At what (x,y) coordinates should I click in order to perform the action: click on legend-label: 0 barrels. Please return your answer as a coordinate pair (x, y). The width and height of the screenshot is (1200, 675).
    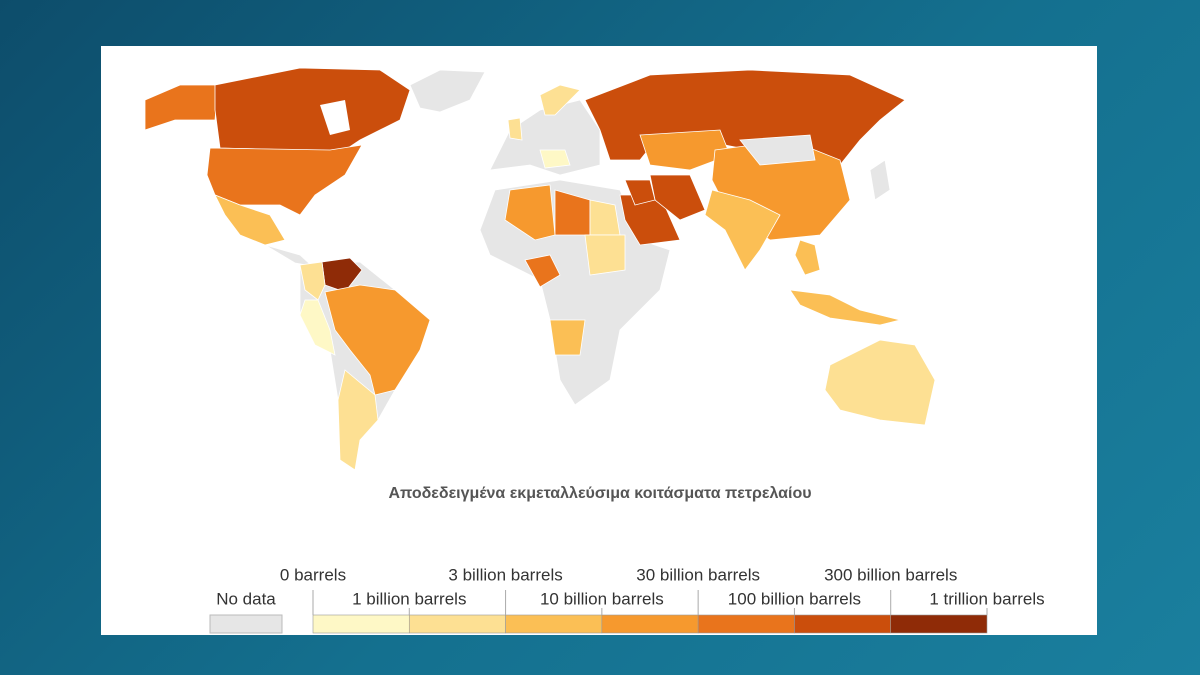
    Looking at the image, I should click on (313, 574).